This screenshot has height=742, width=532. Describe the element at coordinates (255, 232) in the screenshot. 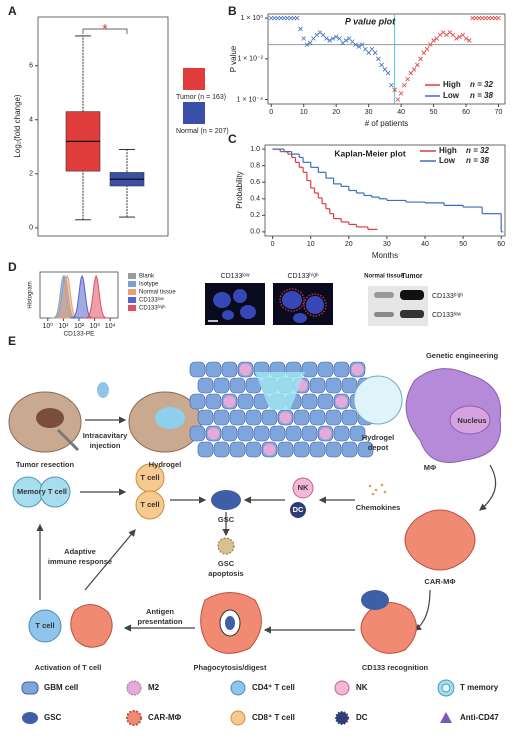

I see `y-tick-label: 0.0` at that location.